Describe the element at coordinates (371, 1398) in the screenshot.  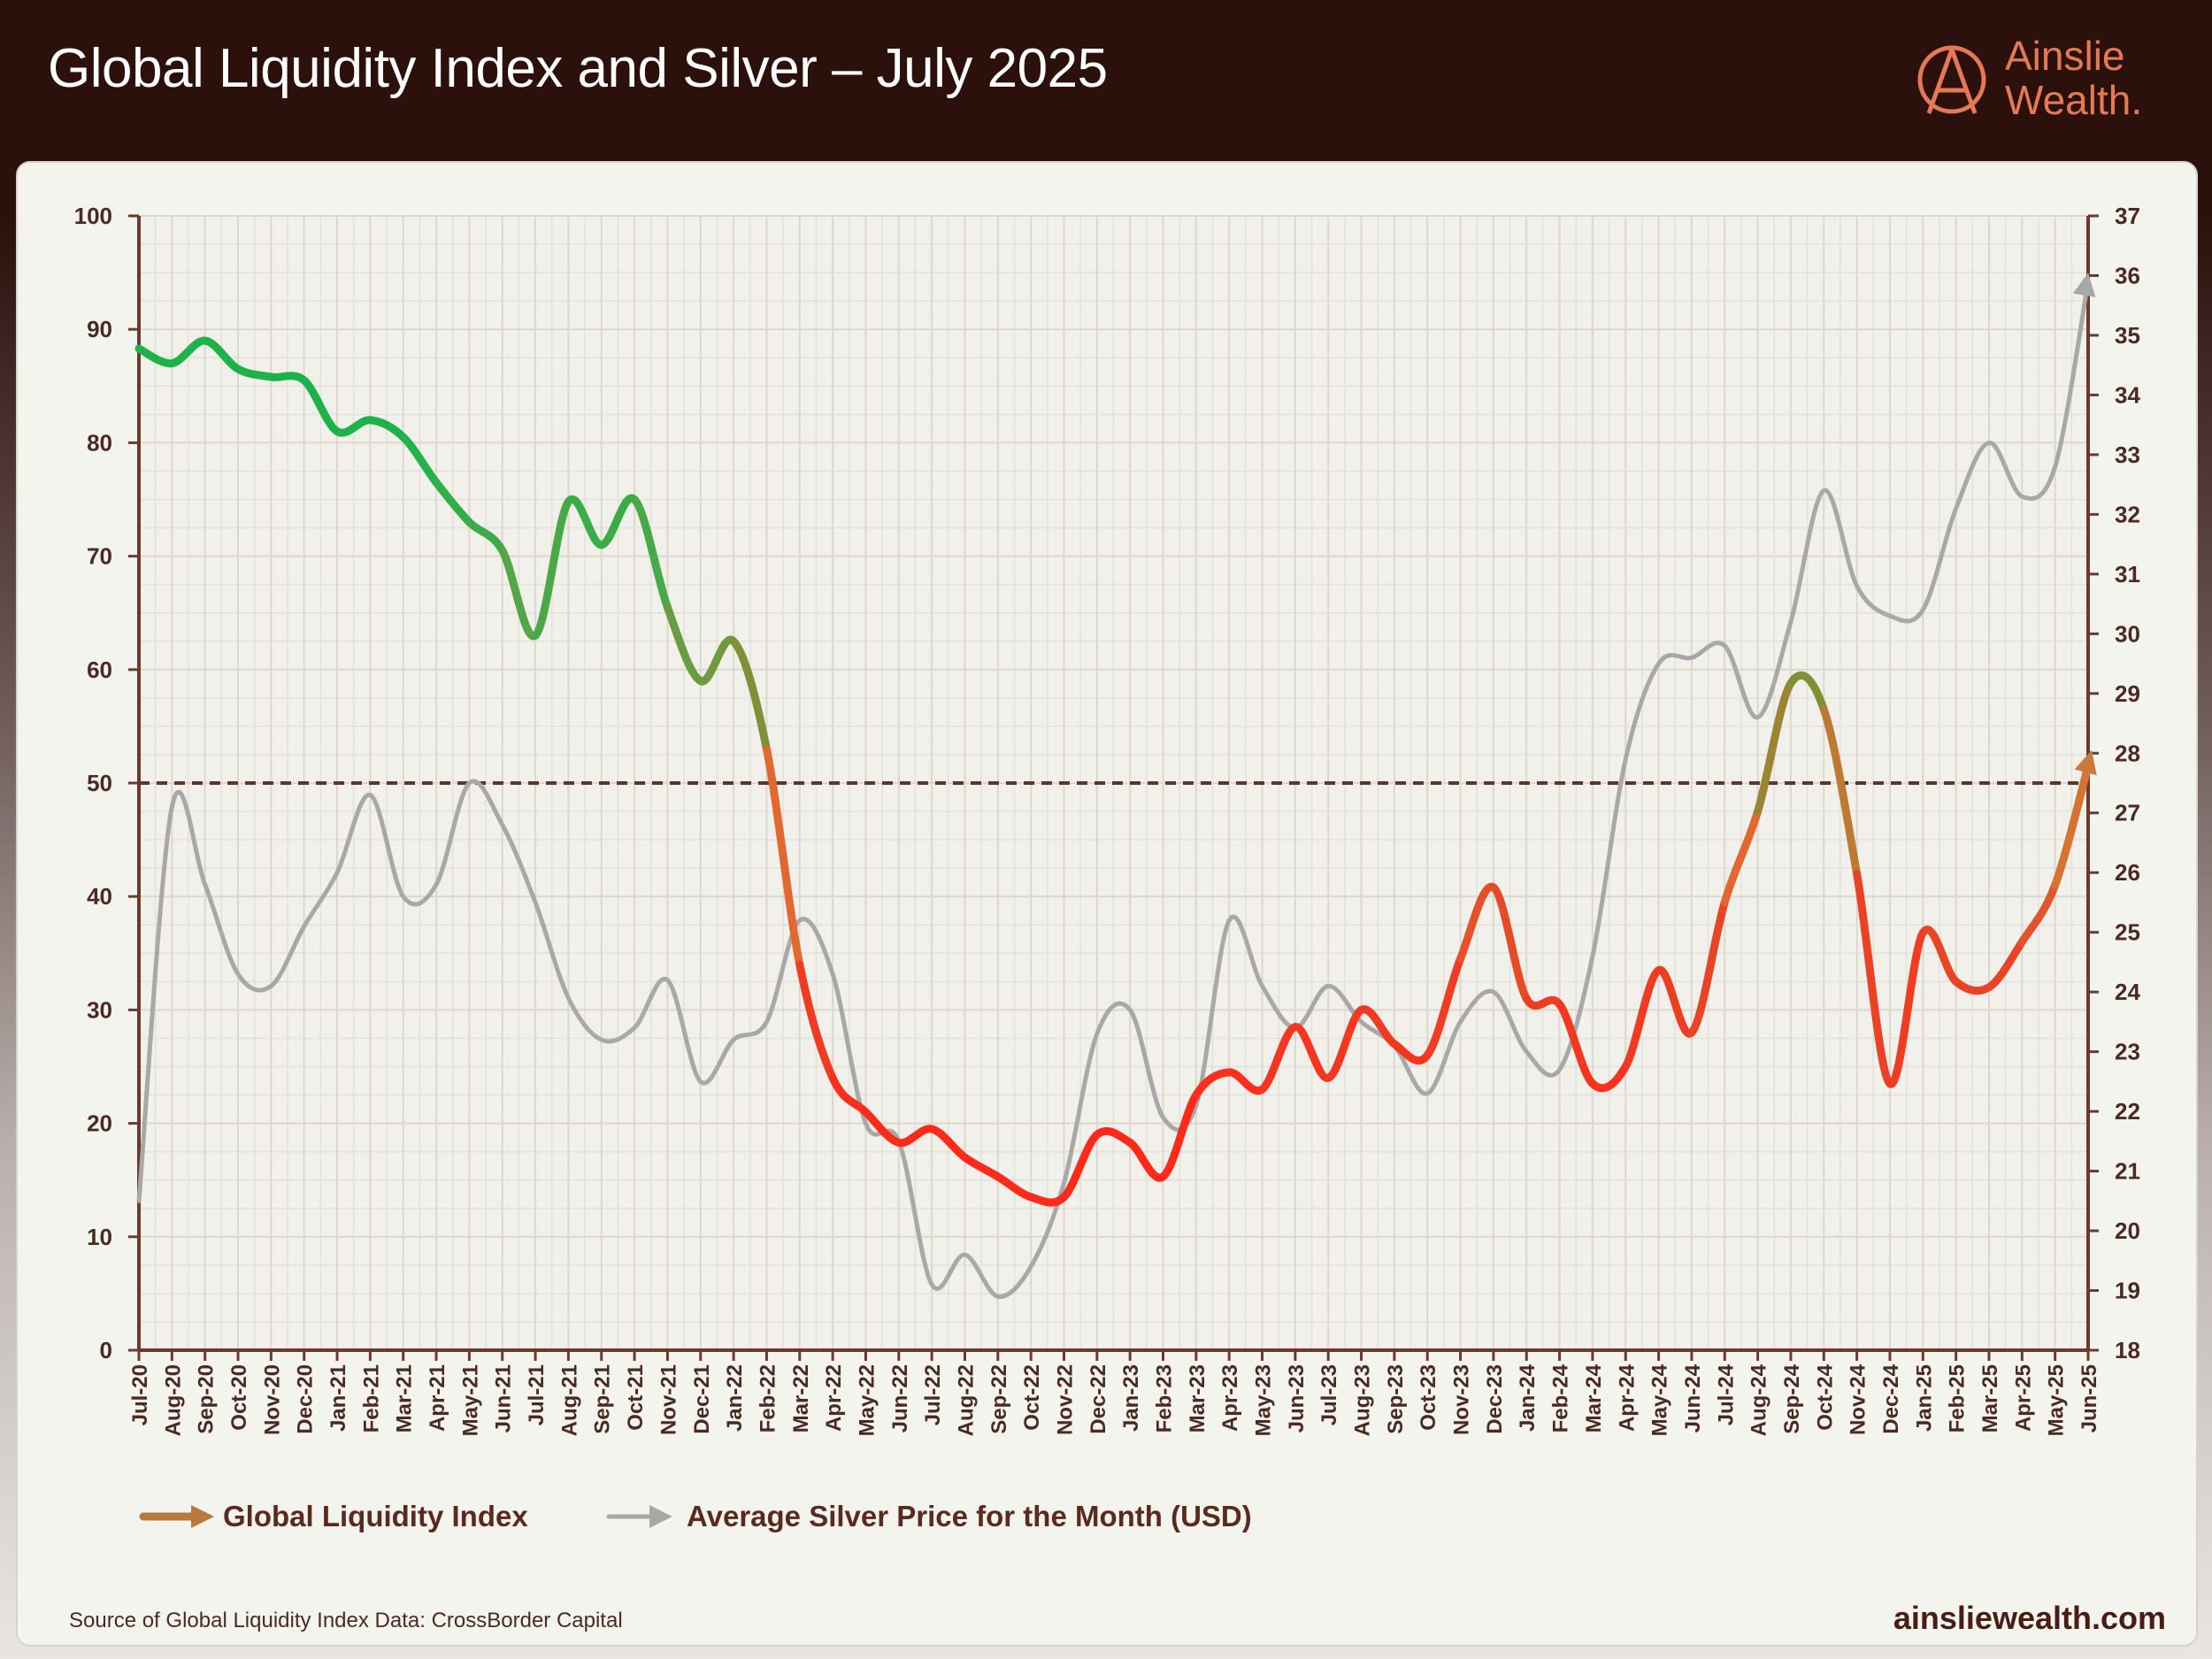
I see `x-tick-label: Feb-21` at that location.